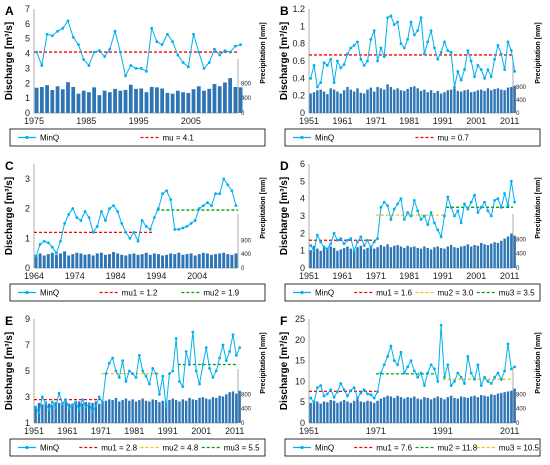 This screenshot has width=550, height=465. Describe the element at coordinates (302, 251) in the screenshot. I see `y-tick-label: 1` at that location.